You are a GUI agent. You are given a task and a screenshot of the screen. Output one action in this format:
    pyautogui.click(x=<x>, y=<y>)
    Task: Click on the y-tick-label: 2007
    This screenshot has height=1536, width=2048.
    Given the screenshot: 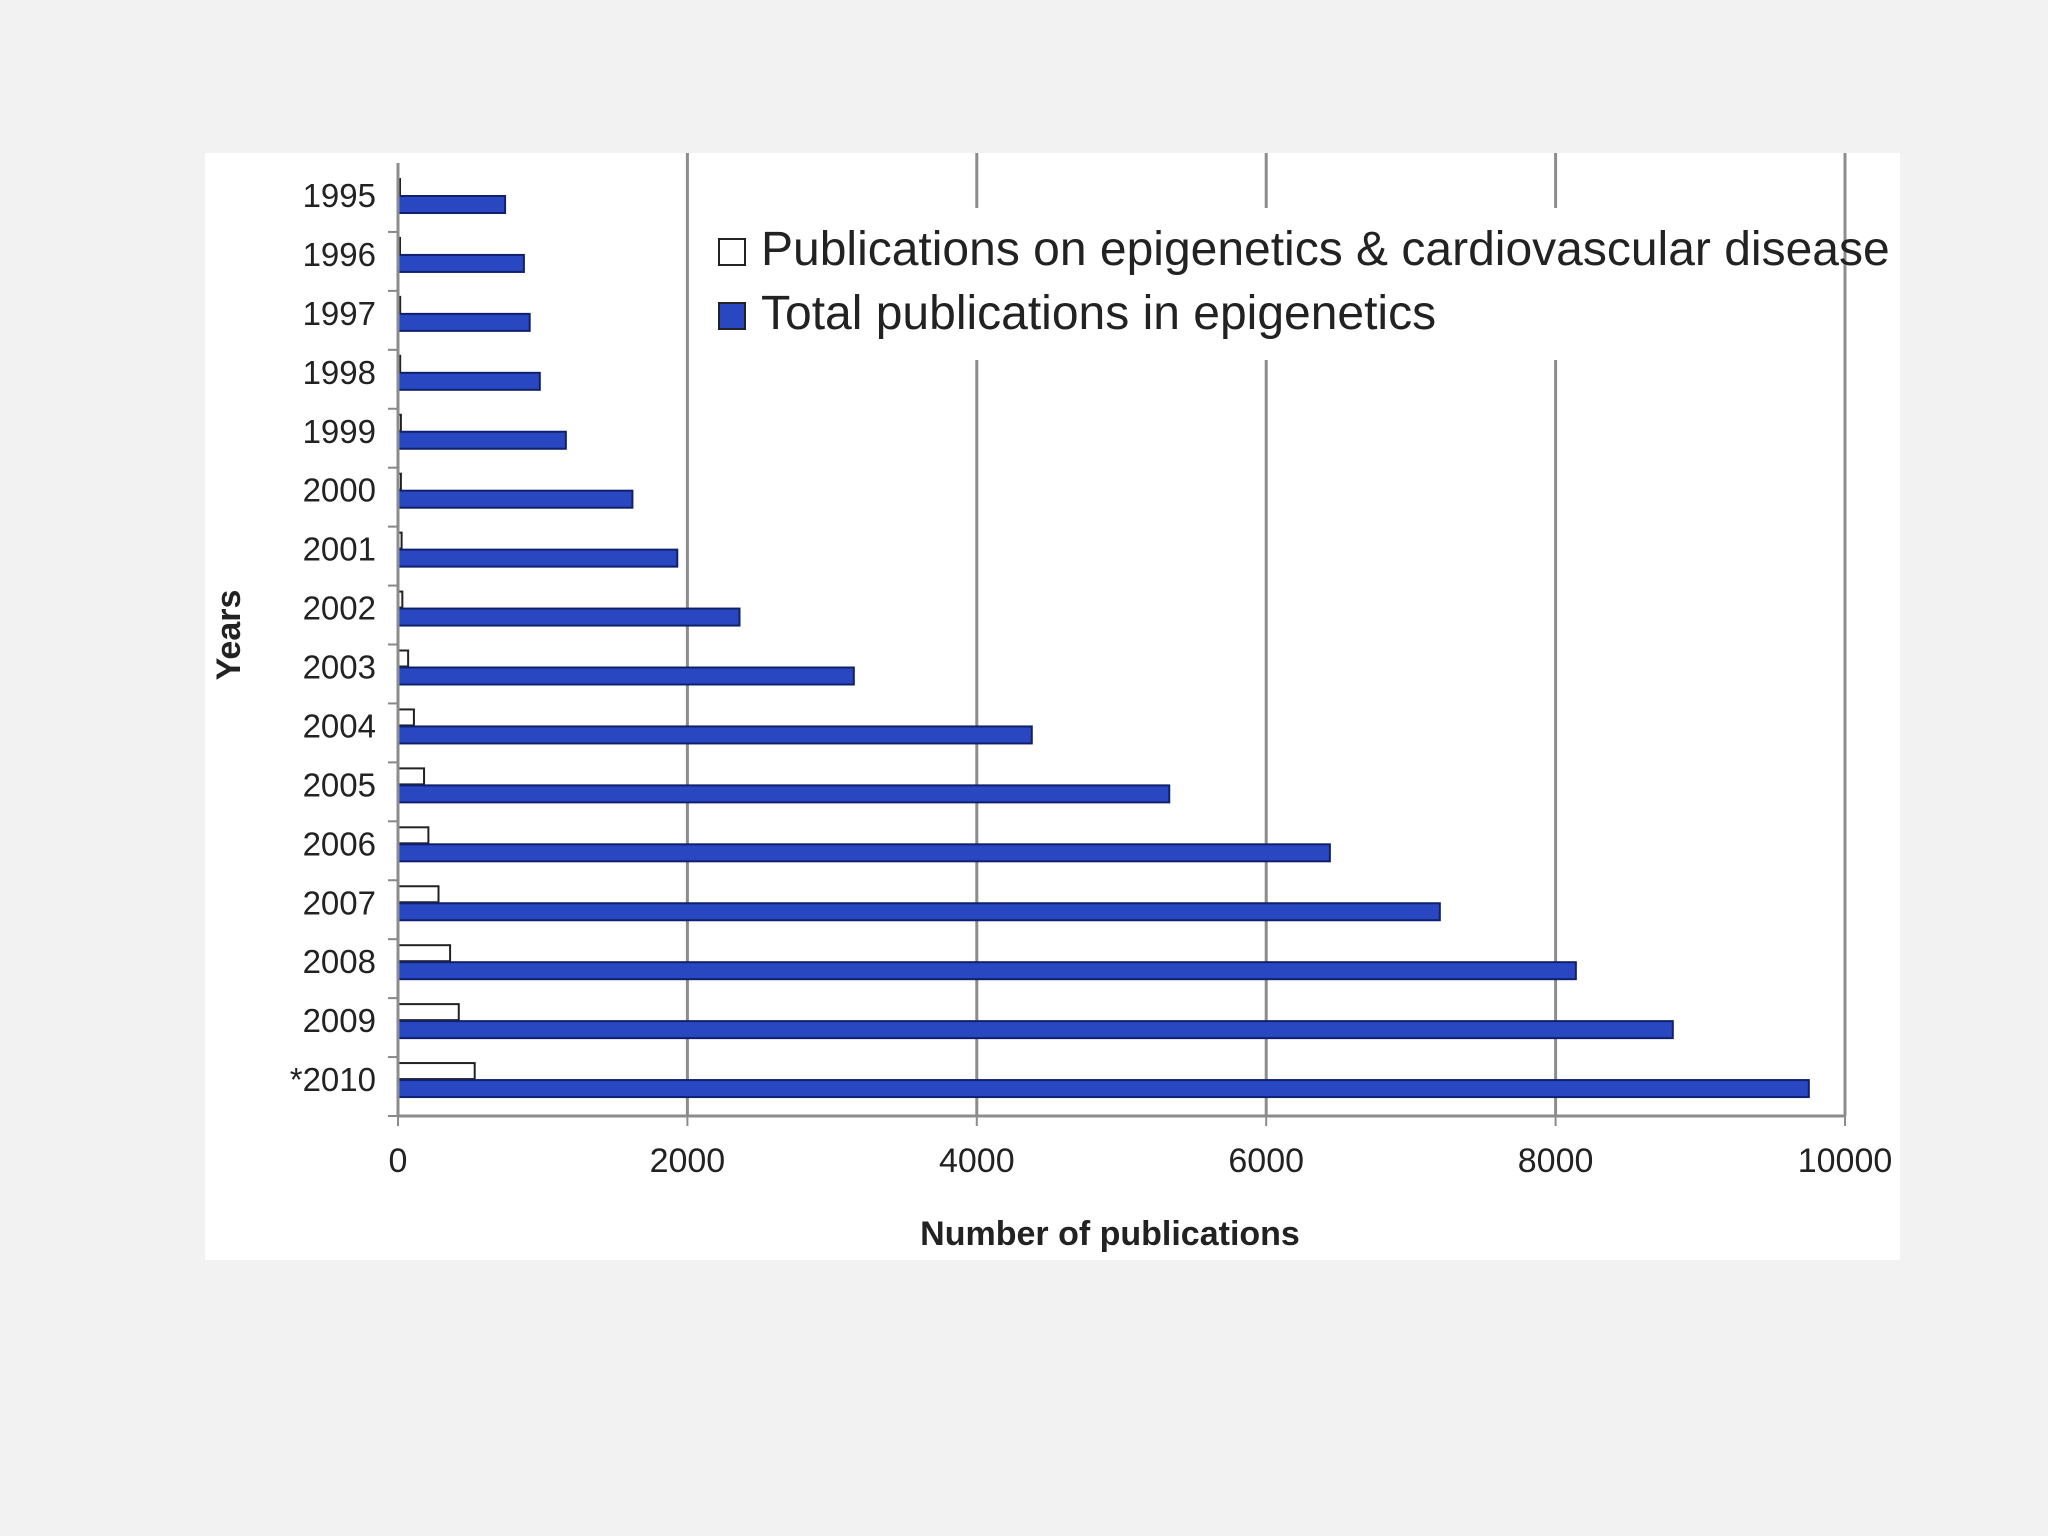 What is the action you would take?
    pyautogui.click(x=339, y=902)
    